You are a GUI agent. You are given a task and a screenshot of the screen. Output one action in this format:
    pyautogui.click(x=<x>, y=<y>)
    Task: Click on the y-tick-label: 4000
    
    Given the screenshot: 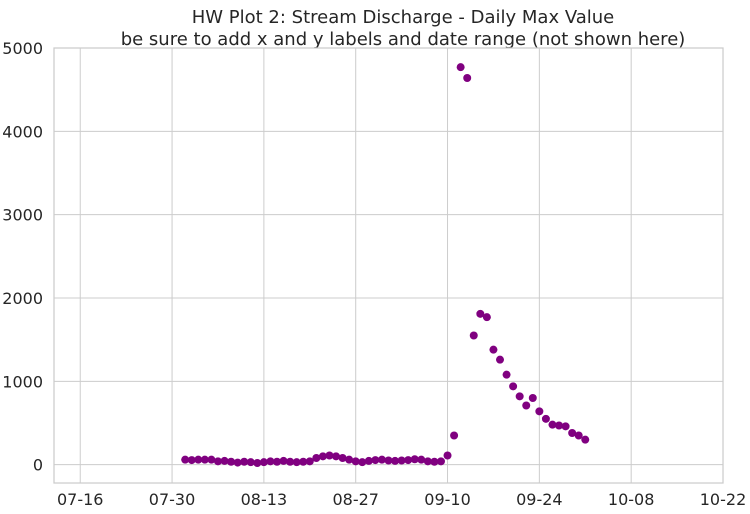 What is the action you would take?
    pyautogui.click(x=22, y=131)
    